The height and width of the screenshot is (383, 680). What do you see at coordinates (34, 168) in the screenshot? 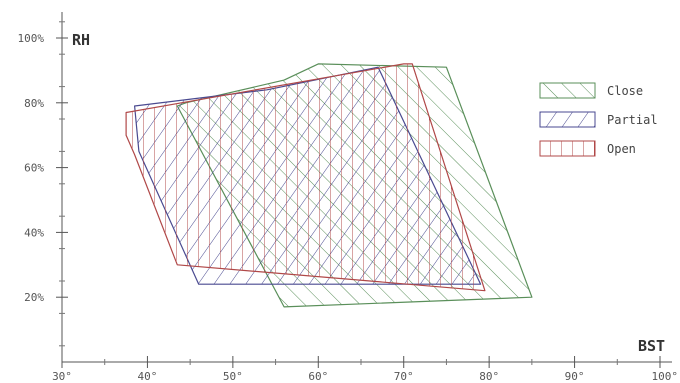
I see `y-tick-label: 60%` at bounding box center [34, 168].